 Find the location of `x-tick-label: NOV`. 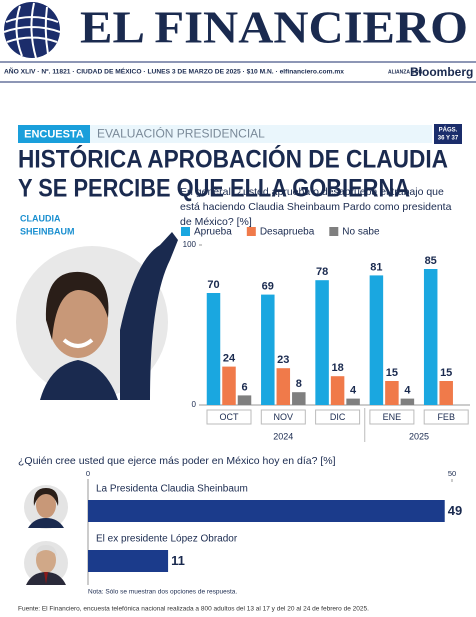

x-tick-label: NOV is located at coordinates (284, 417).